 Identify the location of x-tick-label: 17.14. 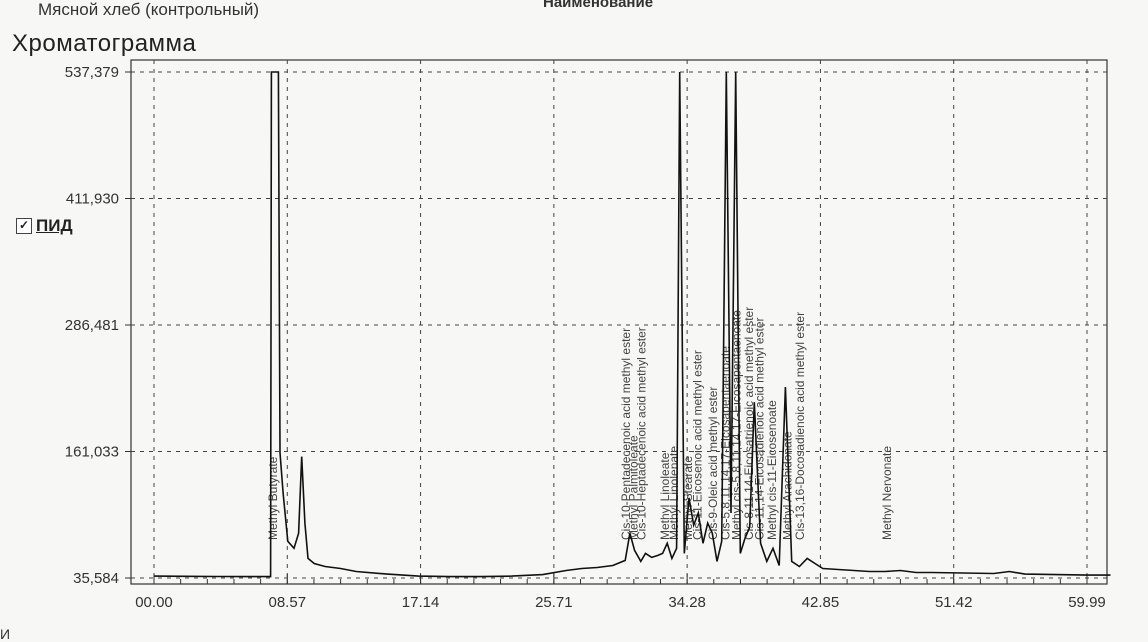
(421, 602).